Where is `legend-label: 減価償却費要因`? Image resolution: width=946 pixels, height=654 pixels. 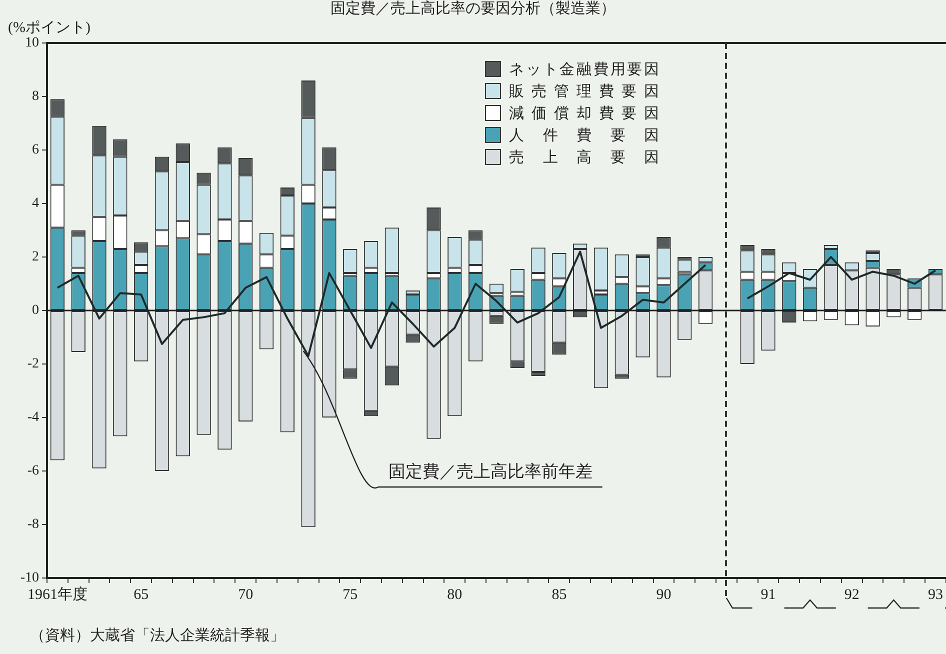 legend-label: 減価償却費要因 is located at coordinates (584, 113).